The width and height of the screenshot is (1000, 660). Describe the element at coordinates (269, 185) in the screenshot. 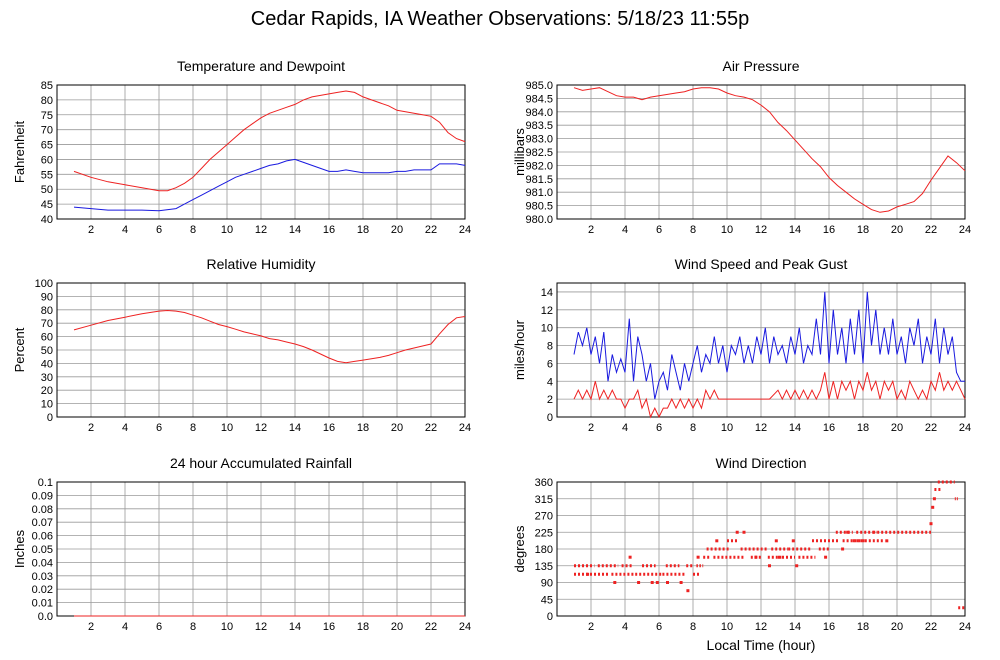

I see `series-line-blue` at that location.